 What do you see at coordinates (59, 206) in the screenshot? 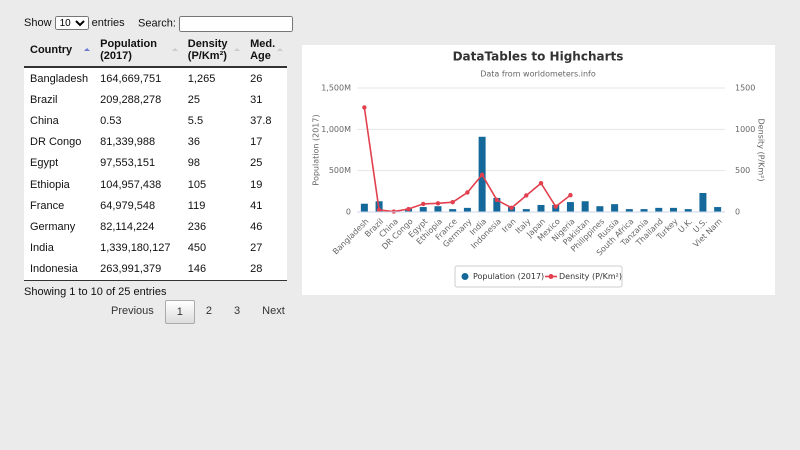
I see `table-cell: France` at bounding box center [59, 206].